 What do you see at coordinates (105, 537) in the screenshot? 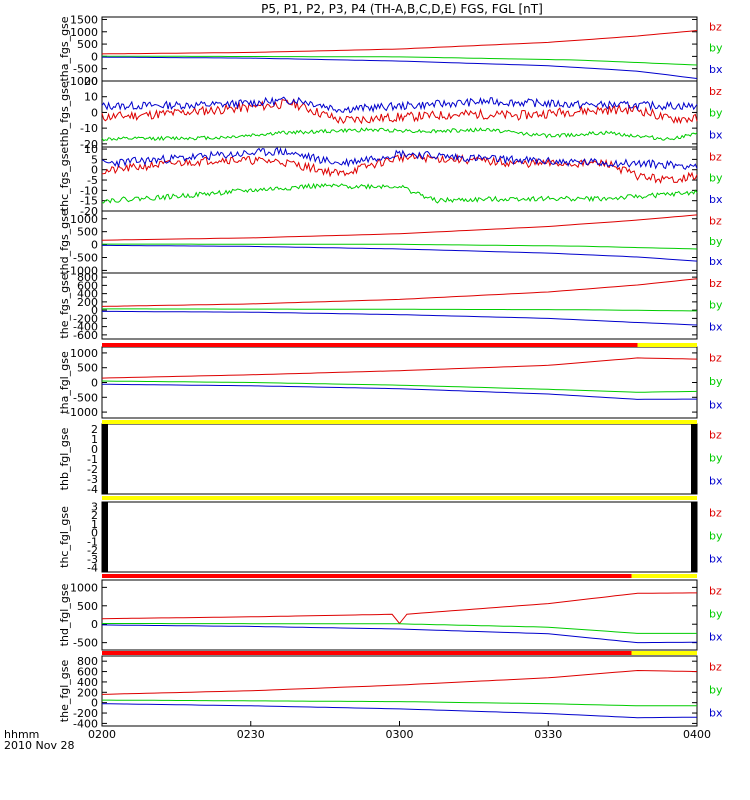
I see `data-gap-bar-left` at bounding box center [105, 537].